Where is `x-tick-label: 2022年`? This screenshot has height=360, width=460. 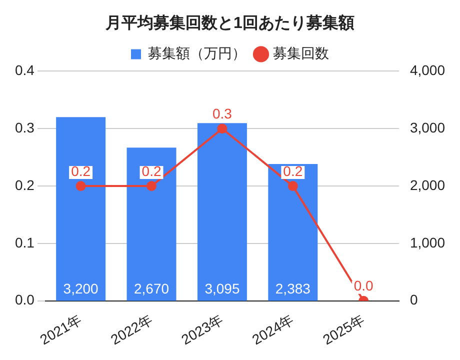
x-tick-label: 2022年 is located at coordinates (131, 329).